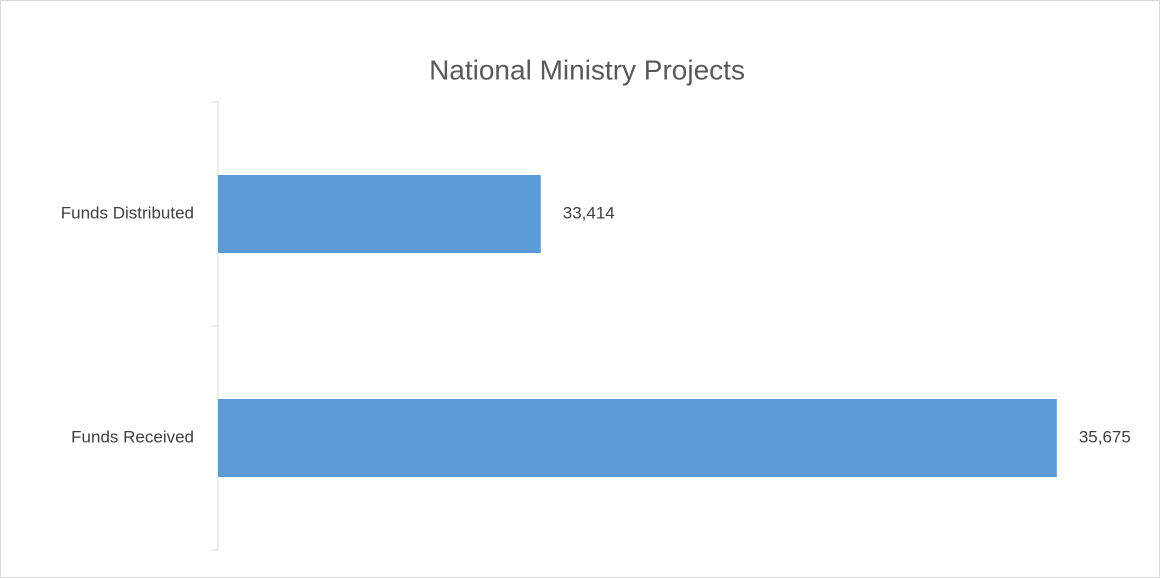 This screenshot has width=1160, height=578. I want to click on data-label: 33,414, so click(589, 212).